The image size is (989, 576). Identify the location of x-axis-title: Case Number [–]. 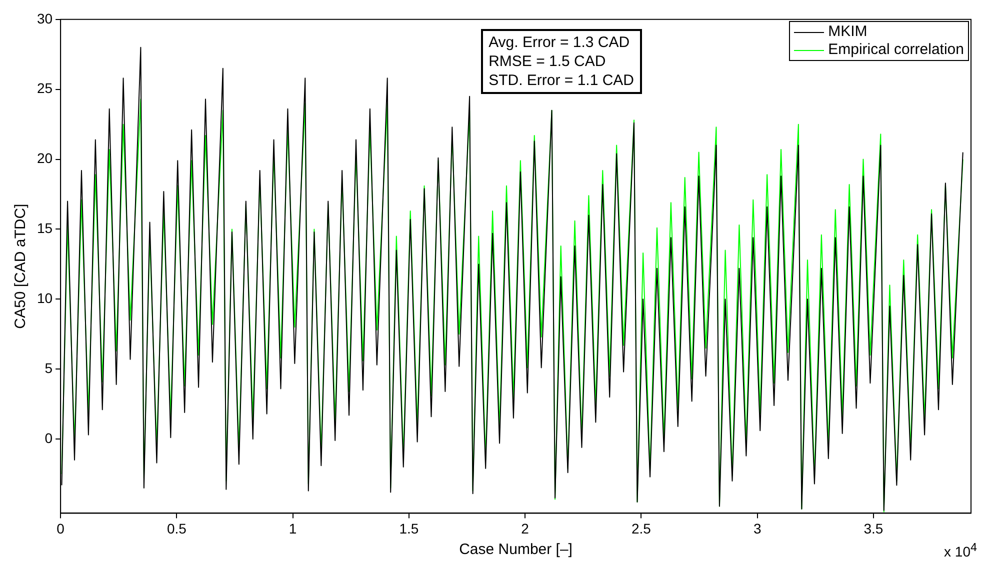
(515, 549).